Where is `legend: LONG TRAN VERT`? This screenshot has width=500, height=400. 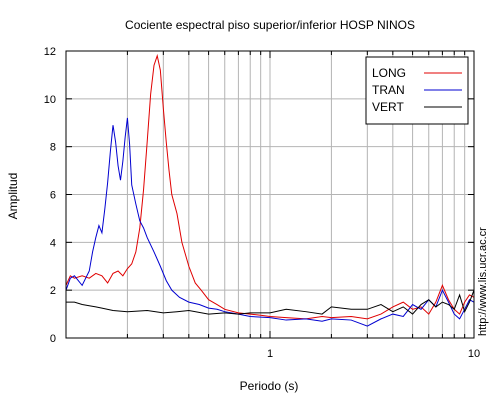
legend: LONG TRAN VERT is located at coordinates (417, 90).